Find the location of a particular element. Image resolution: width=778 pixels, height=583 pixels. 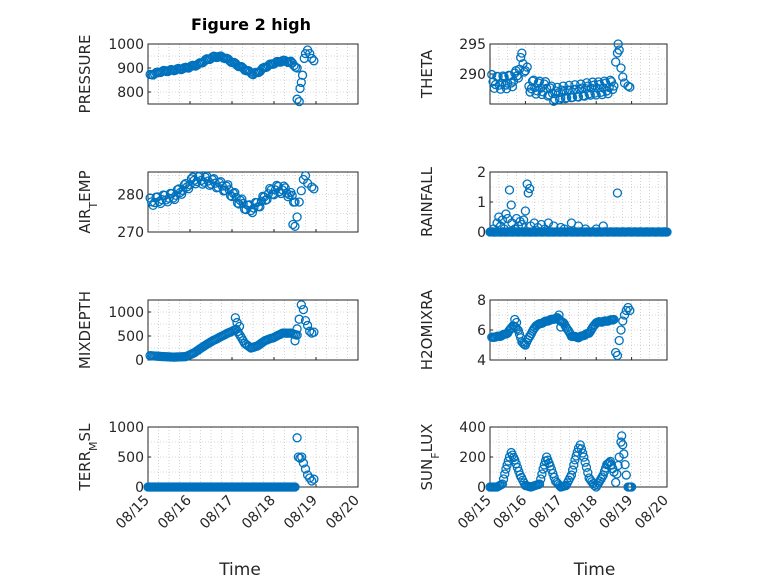

x-tick-label: 08/20 is located at coordinates (343, 513).